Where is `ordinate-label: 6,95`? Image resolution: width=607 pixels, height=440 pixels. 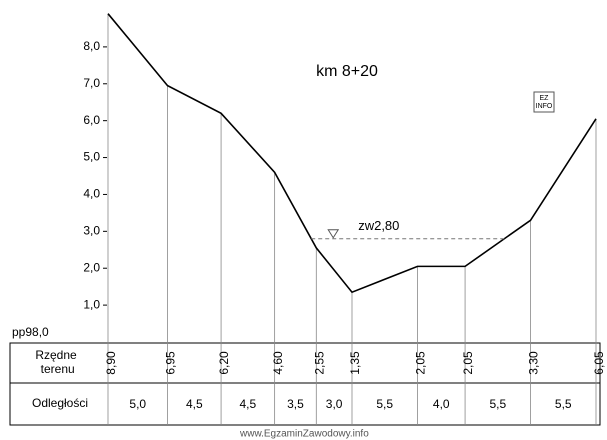
ordinate-label: 6,95 is located at coordinates (171, 363).